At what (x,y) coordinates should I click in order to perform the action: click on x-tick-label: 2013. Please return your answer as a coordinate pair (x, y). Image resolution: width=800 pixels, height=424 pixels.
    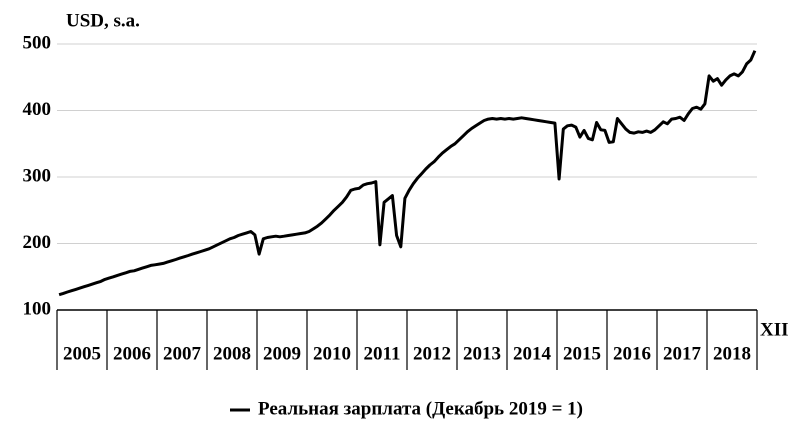
    Looking at the image, I should click on (482, 353).